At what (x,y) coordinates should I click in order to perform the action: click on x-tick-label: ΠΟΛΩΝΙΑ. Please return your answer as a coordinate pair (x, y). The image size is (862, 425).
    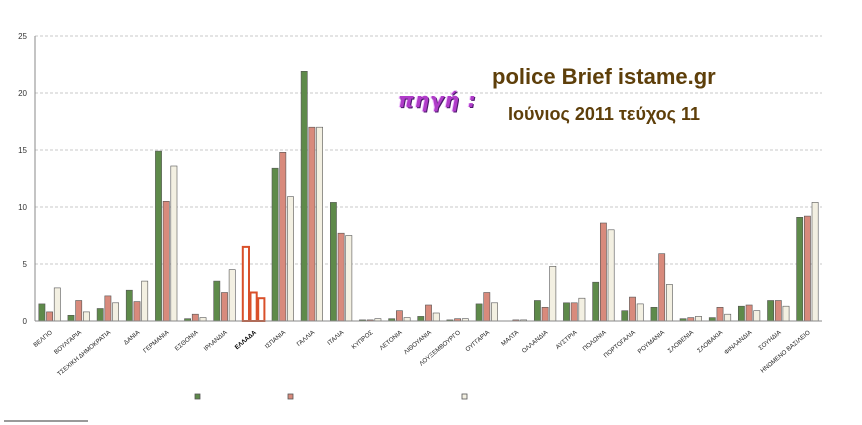
    Looking at the image, I should click on (595, 341).